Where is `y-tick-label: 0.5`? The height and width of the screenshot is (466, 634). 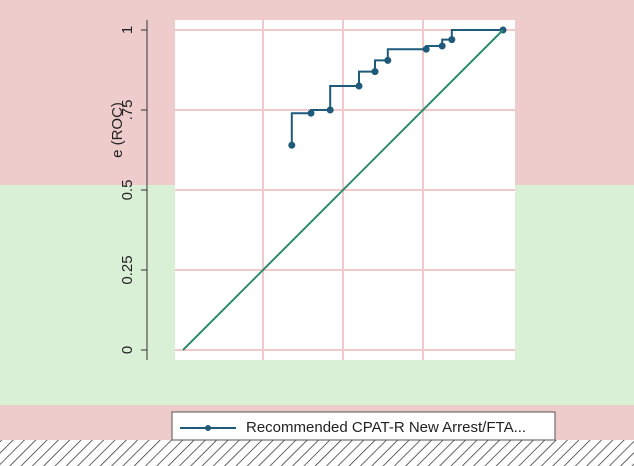 y-tick-label: 0.5 is located at coordinates (127, 190).